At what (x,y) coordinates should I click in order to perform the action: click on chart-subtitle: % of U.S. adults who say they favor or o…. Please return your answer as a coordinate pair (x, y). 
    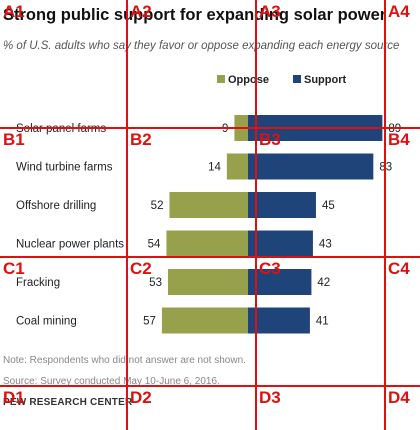
    Looking at the image, I should click on (201, 46).